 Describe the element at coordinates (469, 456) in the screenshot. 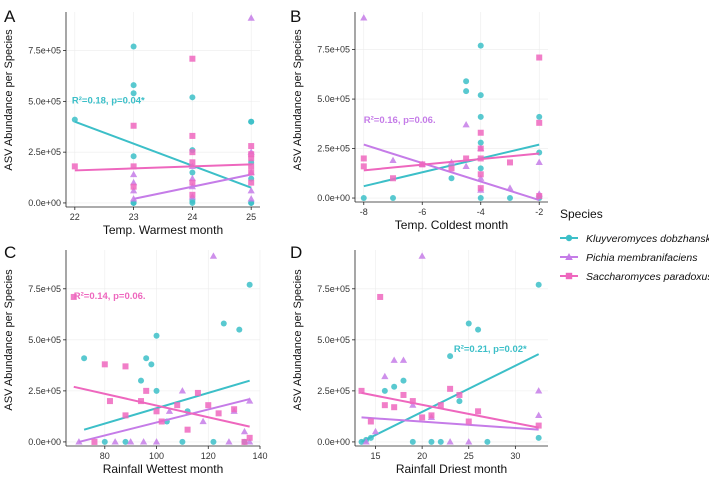

I see `x-tick-label: 25` at that location.